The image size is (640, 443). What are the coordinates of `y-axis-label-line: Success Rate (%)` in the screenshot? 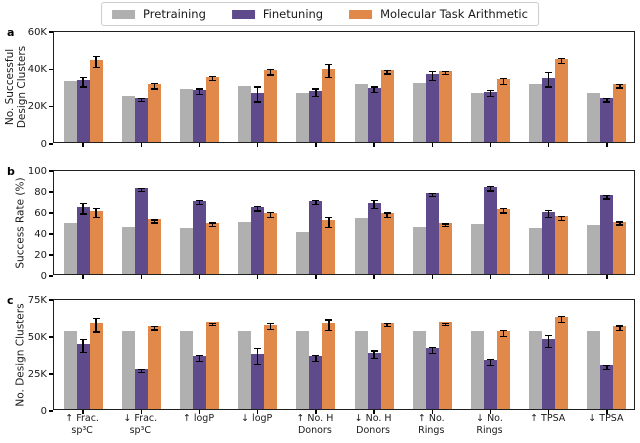 It's located at (20, 222).